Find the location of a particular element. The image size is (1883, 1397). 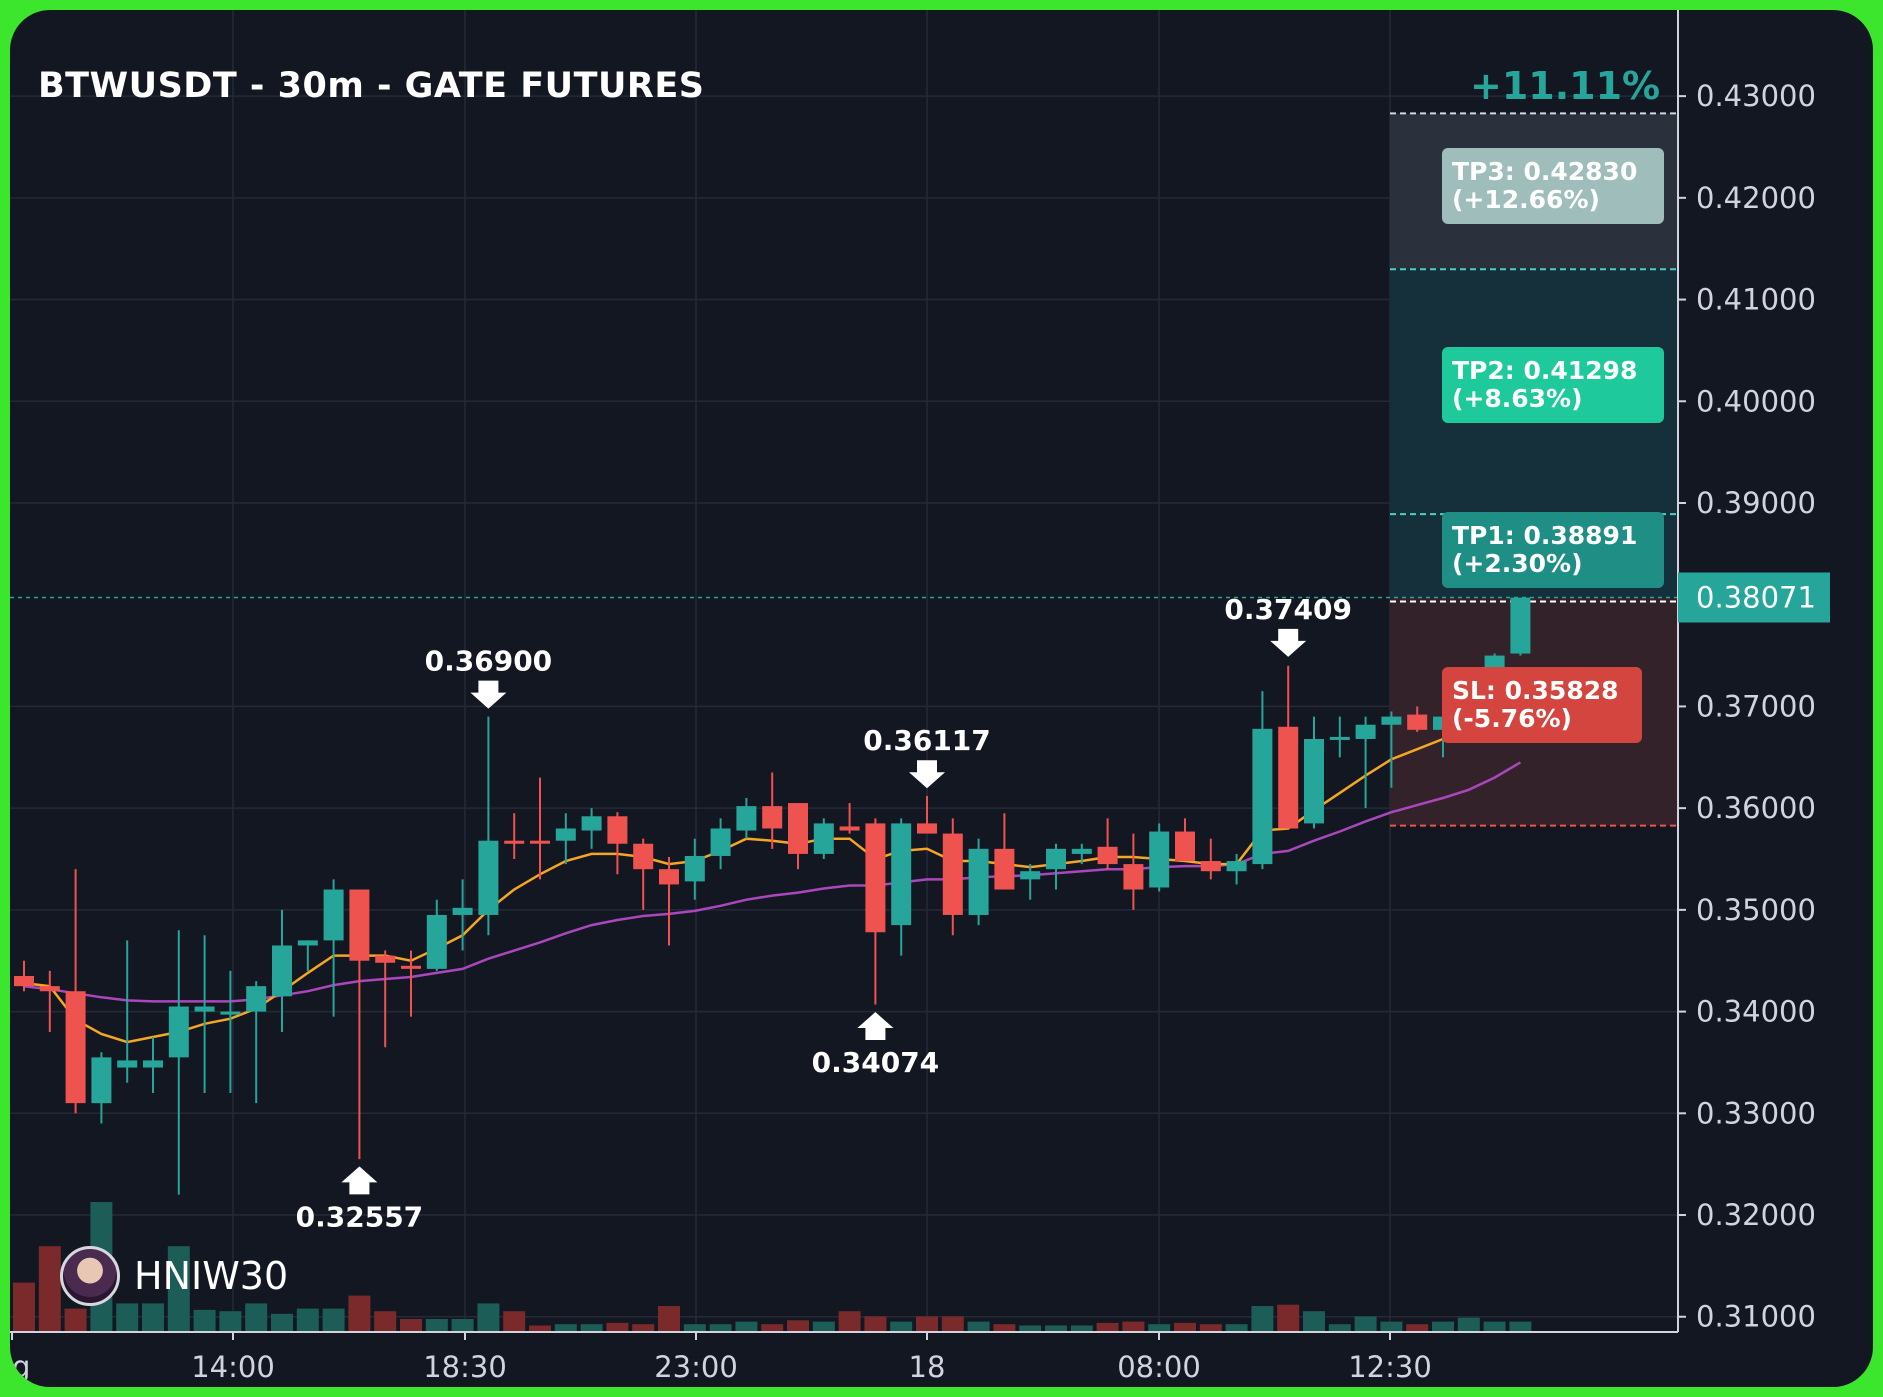

price-annotation: 0.34074 is located at coordinates (876, 1062).